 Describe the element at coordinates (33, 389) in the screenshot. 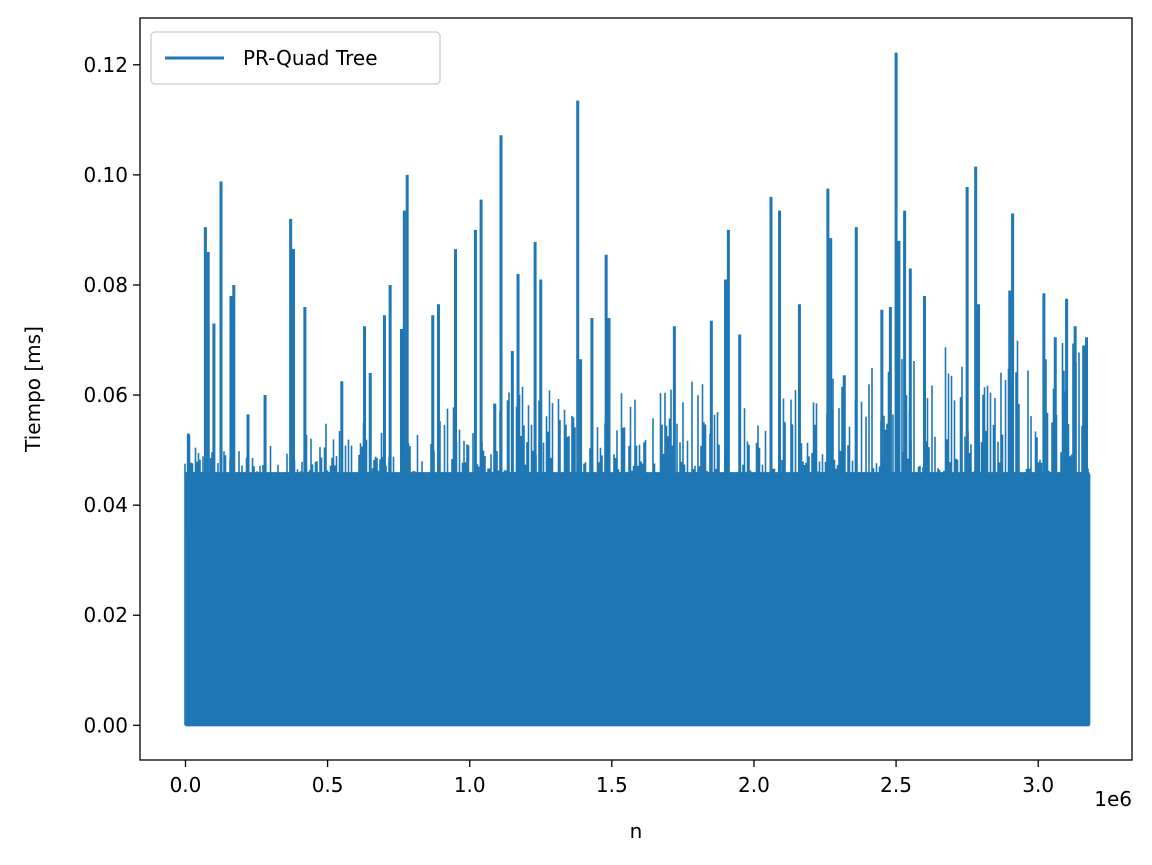

I see `y-axis-label: Tiempo [ms]` at that location.